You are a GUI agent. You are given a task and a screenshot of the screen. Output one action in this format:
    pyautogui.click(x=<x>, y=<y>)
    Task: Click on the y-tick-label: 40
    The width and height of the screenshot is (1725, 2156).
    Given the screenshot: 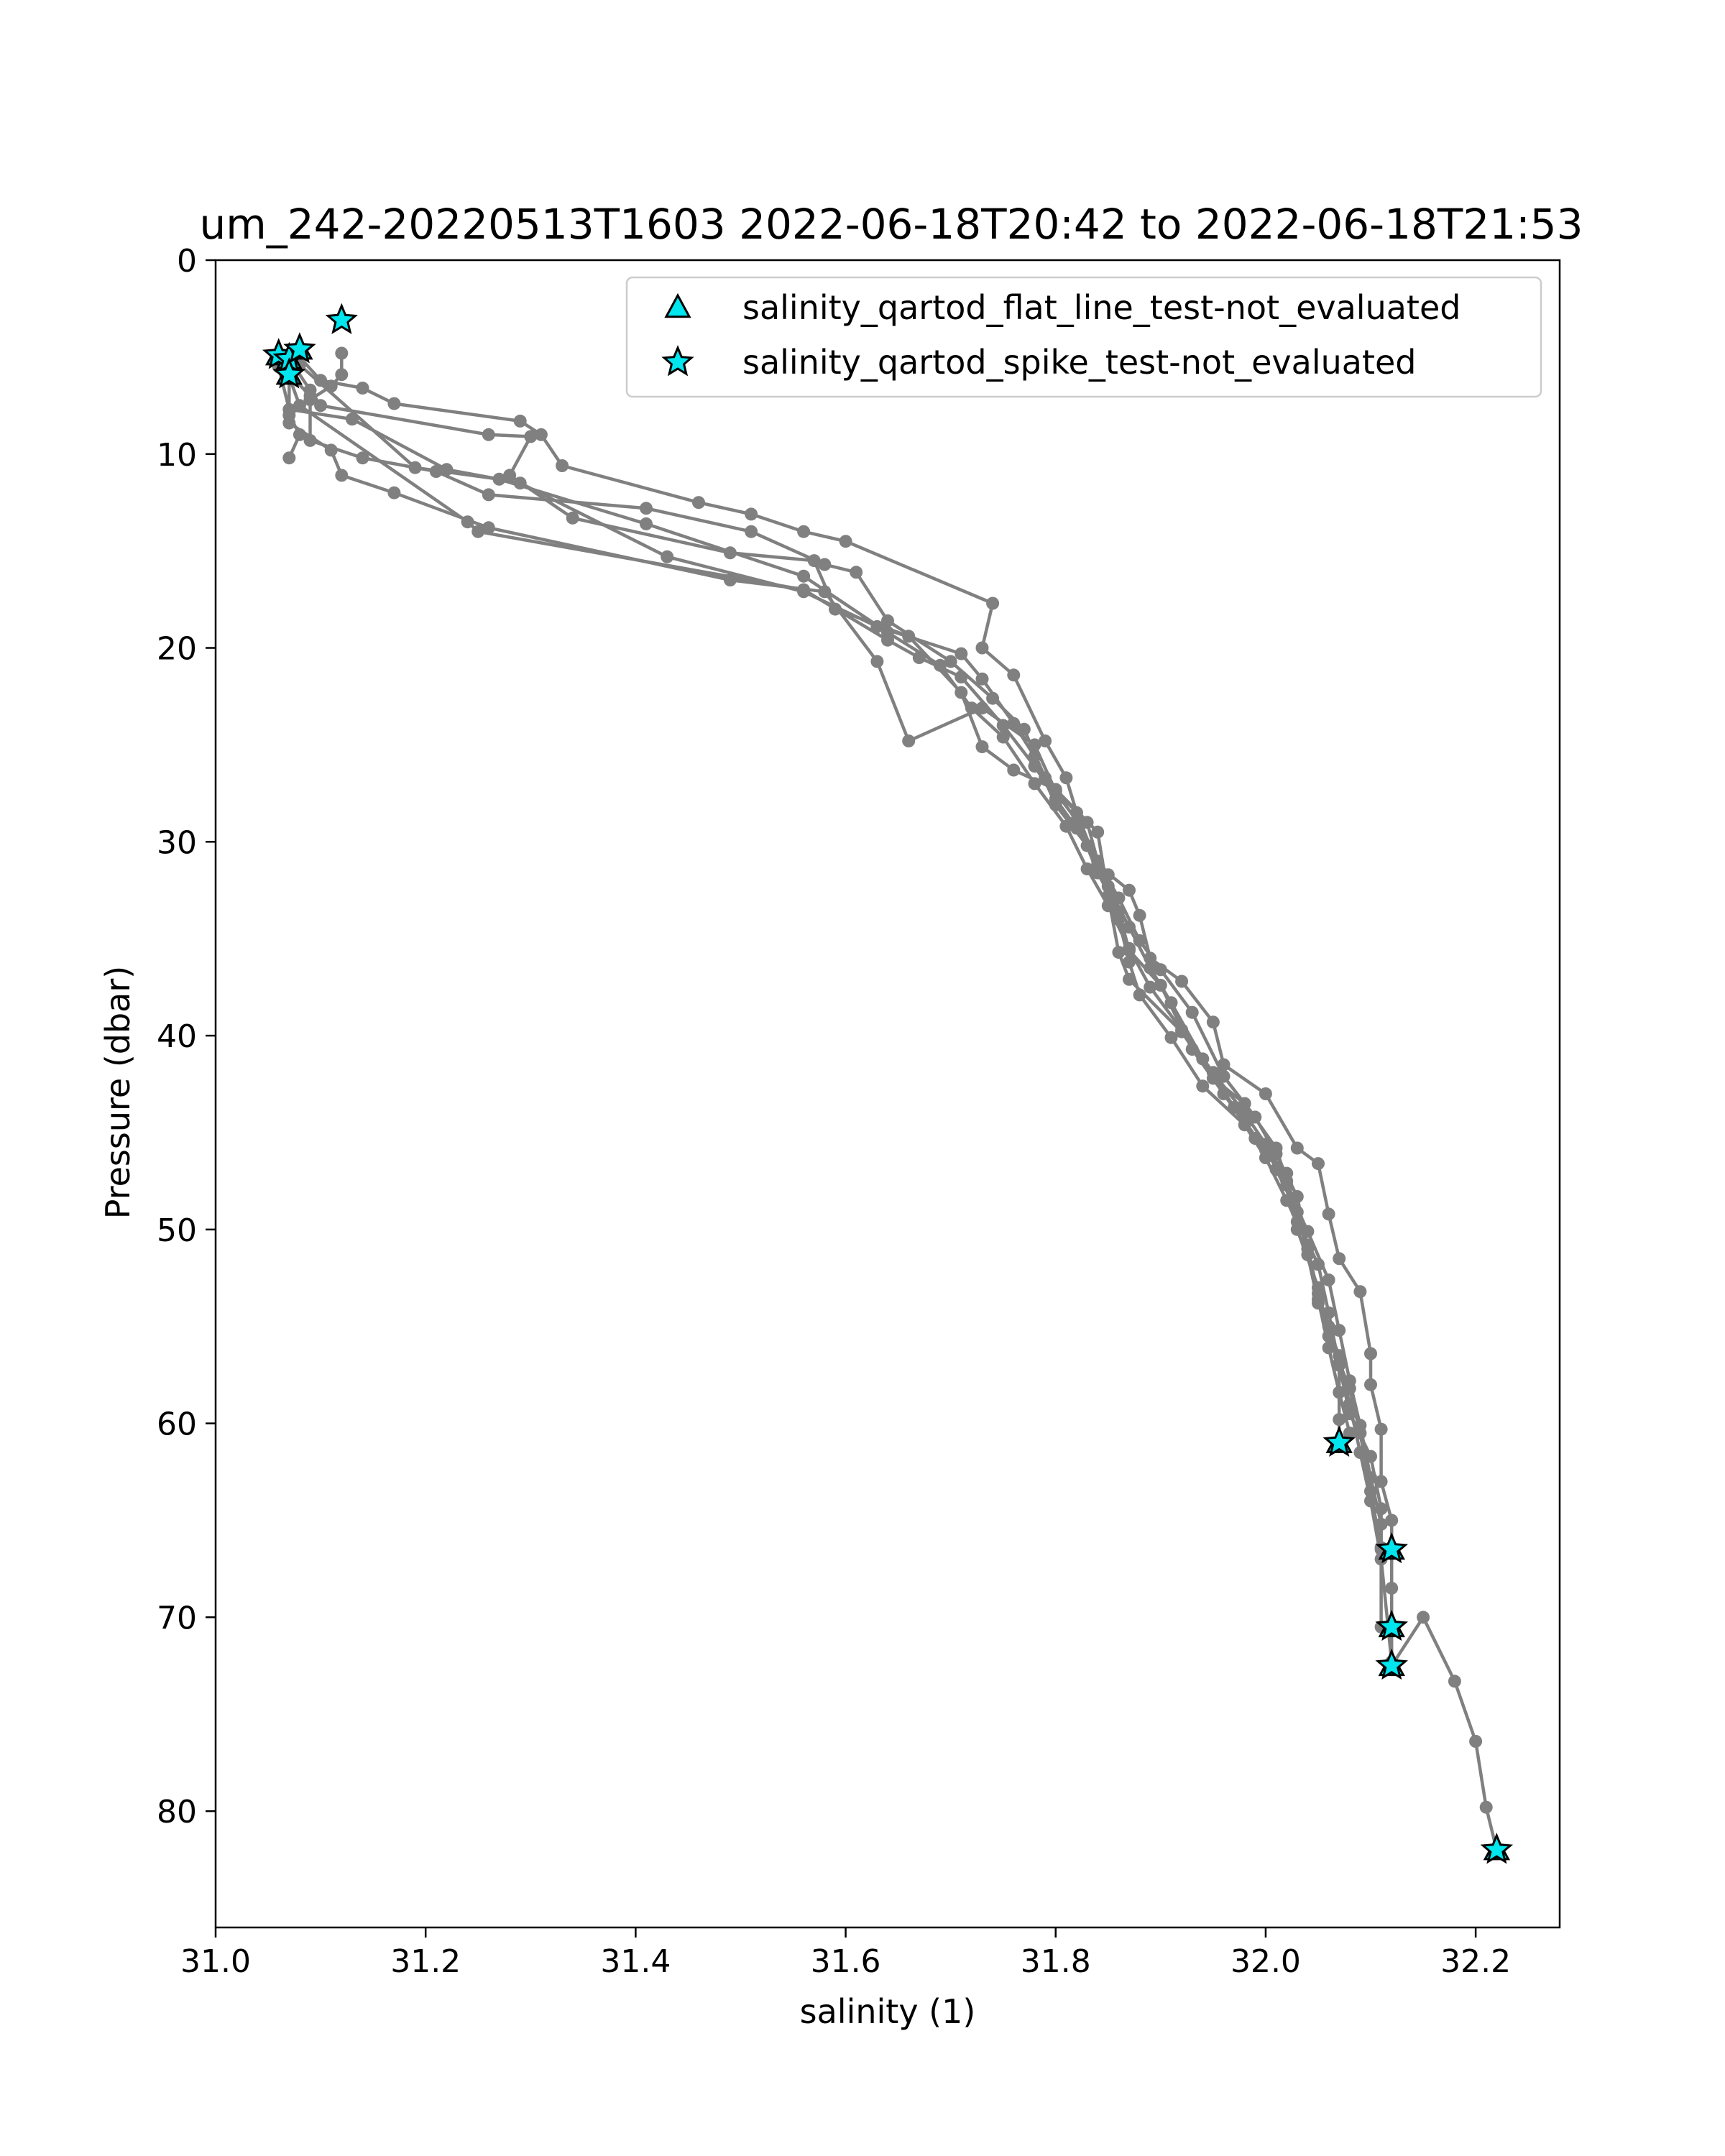 What is the action you would take?
    pyautogui.click(x=177, y=1036)
    